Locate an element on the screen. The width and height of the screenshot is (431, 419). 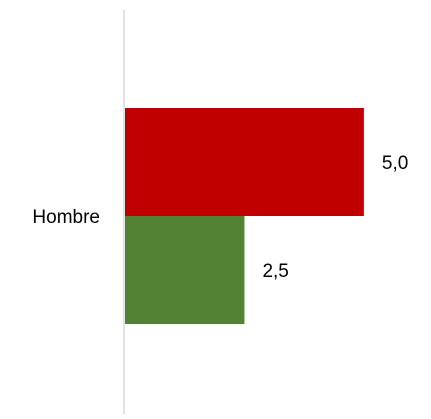
category-label: Hombre is located at coordinates (66, 217).